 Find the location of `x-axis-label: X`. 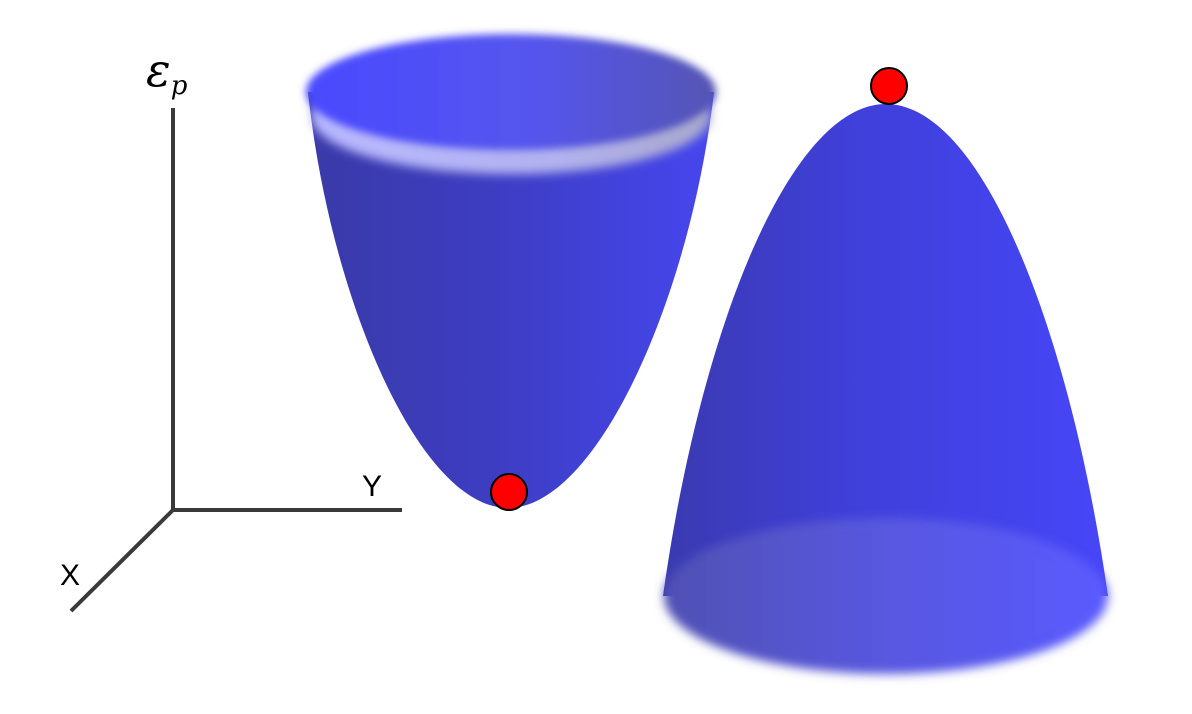

x-axis-label: X is located at coordinates (70, 575).